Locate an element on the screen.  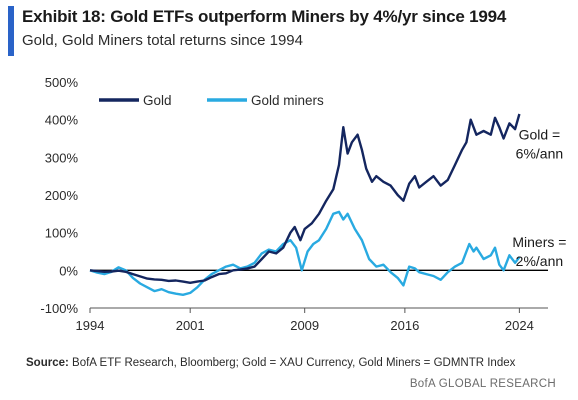
y-tick-label: 400% is located at coordinates (62, 120).